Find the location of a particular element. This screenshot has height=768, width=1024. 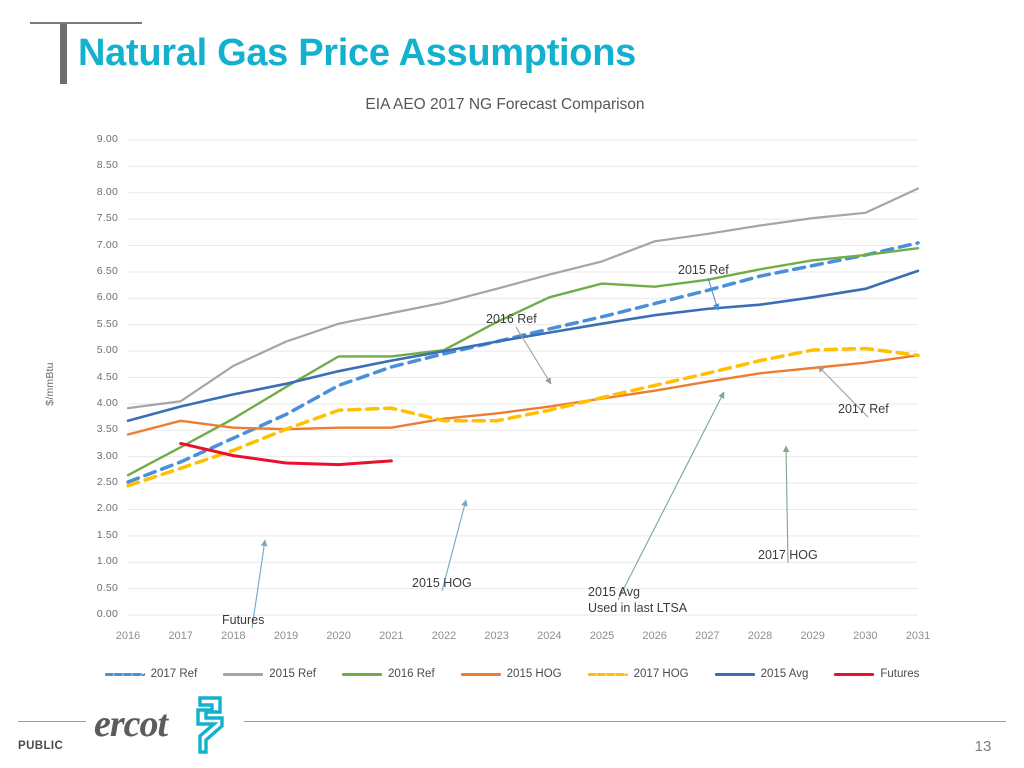

title-accent-bar is located at coordinates (63, 54).